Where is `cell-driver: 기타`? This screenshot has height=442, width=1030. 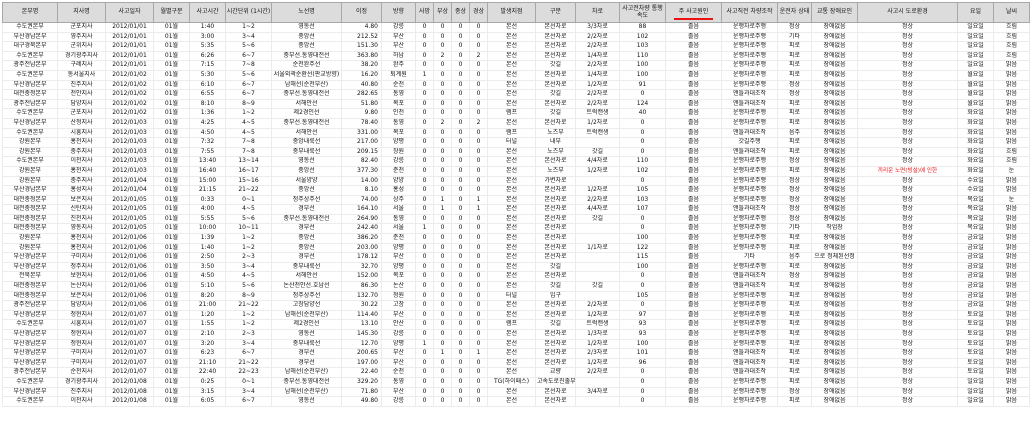
cell-driver: 기타 is located at coordinates (794, 37).